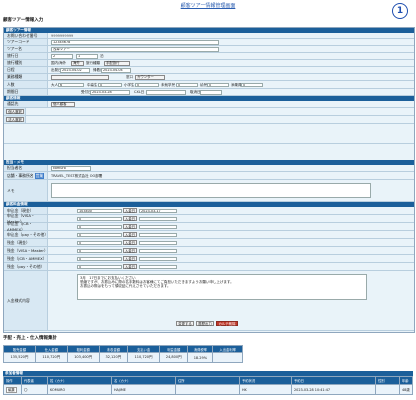 Image resolution: width=416 pixels, height=400 pixels. I want to click on label-memo: メモ, so click(26, 190).